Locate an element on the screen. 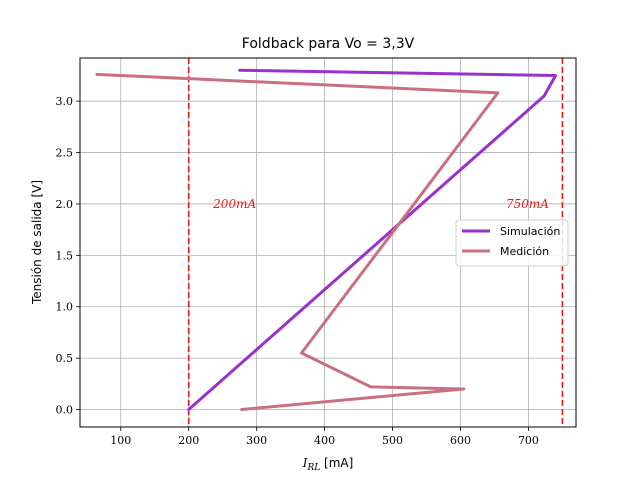 This screenshot has height=480, width=640. y-tick-label: 0.5 is located at coordinates (65, 358).